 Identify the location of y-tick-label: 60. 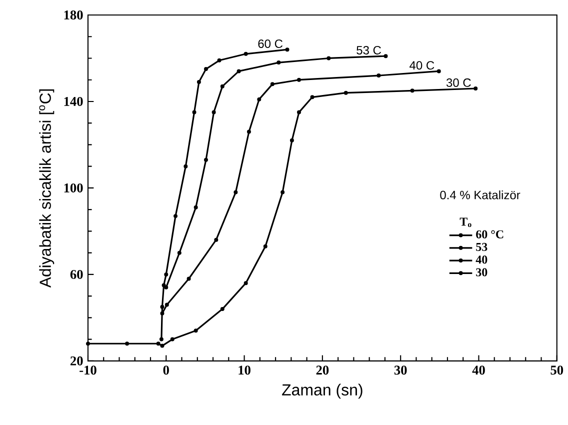
(76, 274).